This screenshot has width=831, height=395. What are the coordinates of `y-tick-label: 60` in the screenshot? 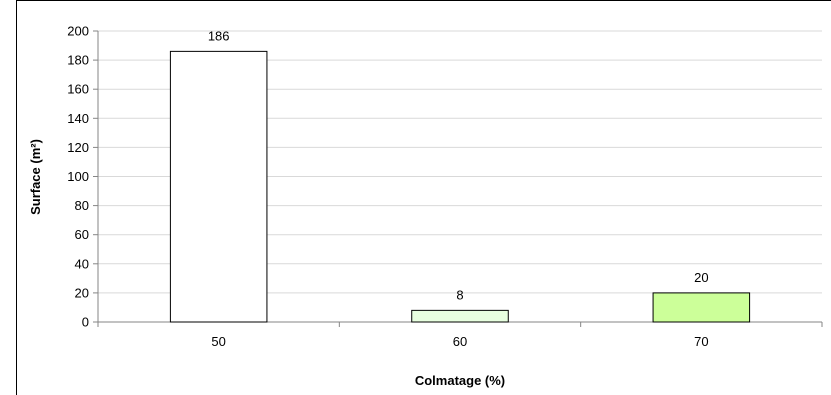 It's located at (82, 234).